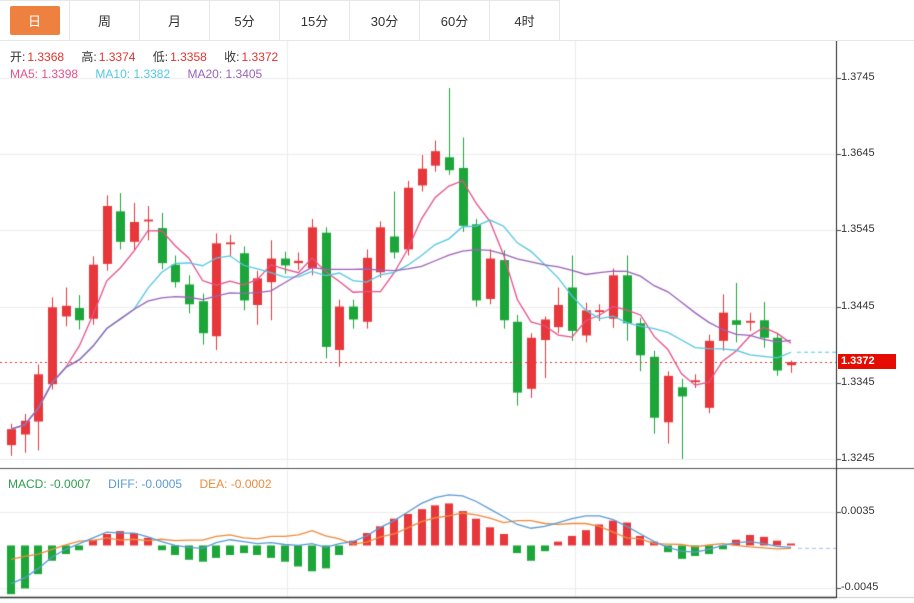 This screenshot has width=914, height=603. Describe the element at coordinates (133, 74) in the screenshot. I see `ma10-legend-item: MA10: 1.3382` at that location.